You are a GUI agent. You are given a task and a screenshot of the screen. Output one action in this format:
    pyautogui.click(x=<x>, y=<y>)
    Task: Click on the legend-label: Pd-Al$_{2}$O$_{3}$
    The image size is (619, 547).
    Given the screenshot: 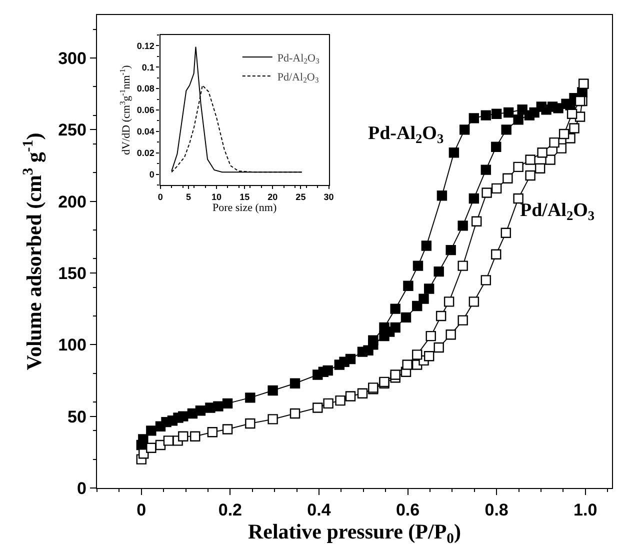 What is the action you would take?
    pyautogui.click(x=298, y=59)
    